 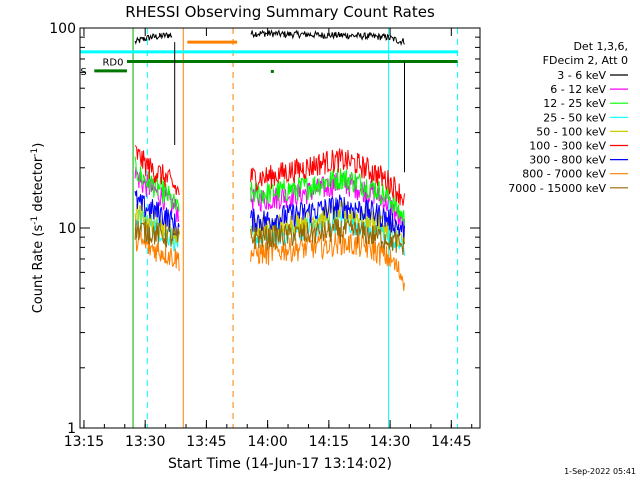 What do you see at coordinates (451, 442) in the screenshot?
I see `x-tick-label: 14:45` at bounding box center [451, 442].